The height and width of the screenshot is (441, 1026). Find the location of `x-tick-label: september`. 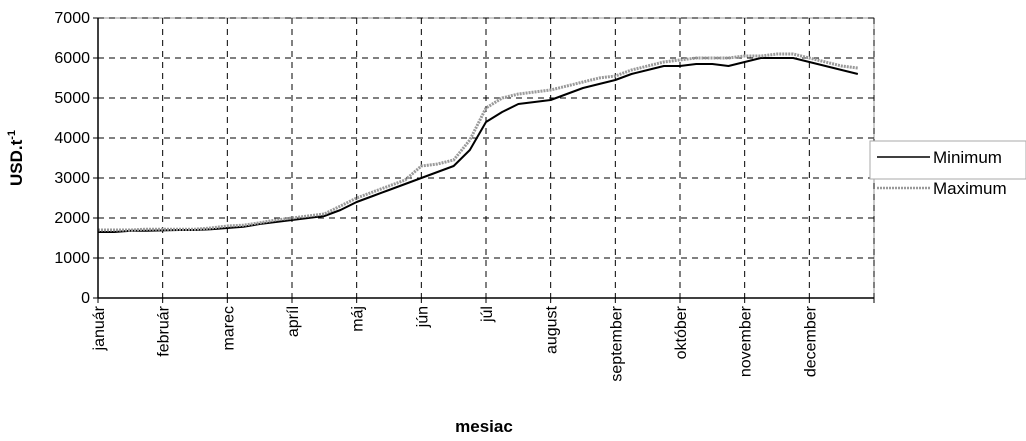

x-tick-label: september is located at coordinates (616, 343).